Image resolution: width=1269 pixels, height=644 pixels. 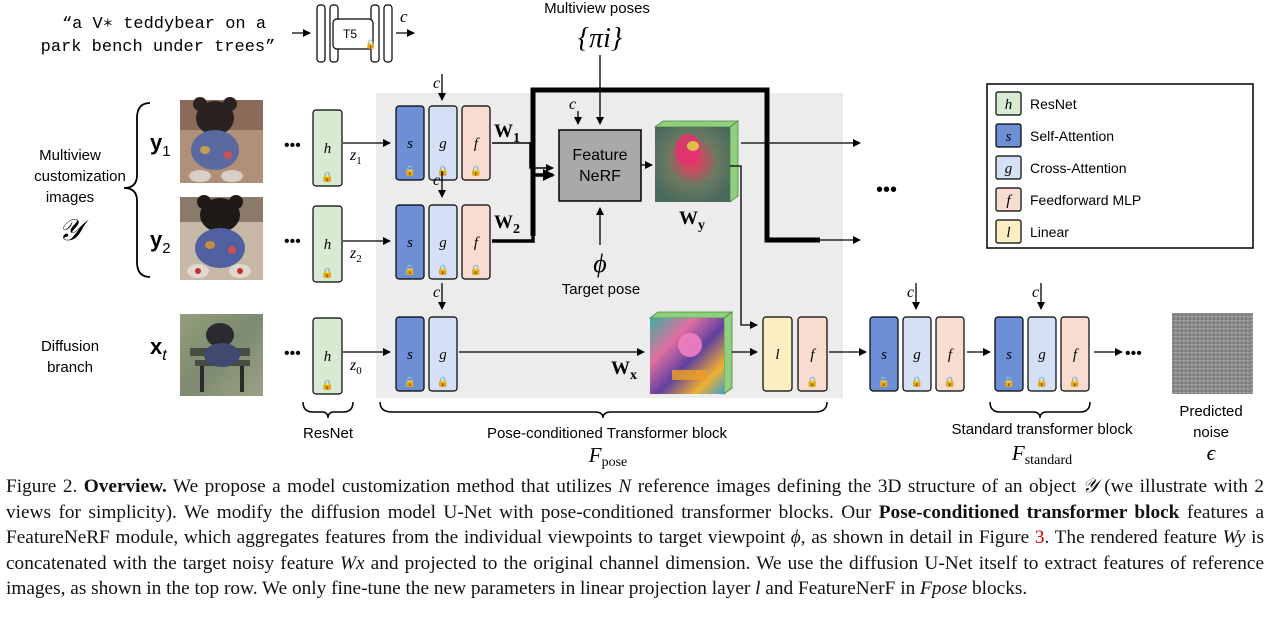 What do you see at coordinates (328, 433) in the screenshot?
I see `resnet-brace-label: ResNet` at bounding box center [328, 433].